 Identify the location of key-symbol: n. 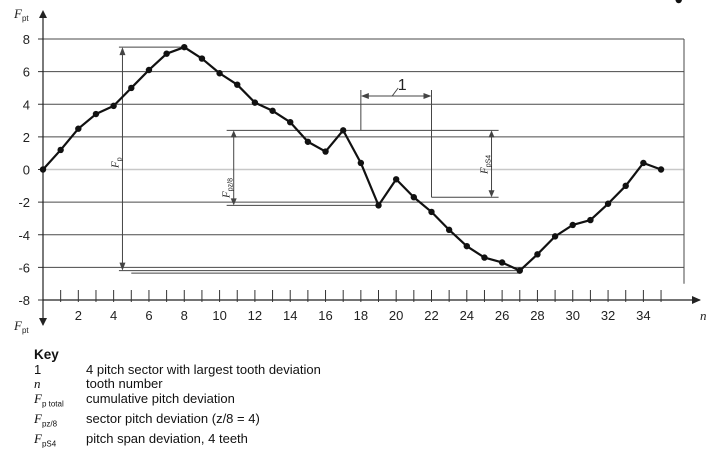
(37, 384).